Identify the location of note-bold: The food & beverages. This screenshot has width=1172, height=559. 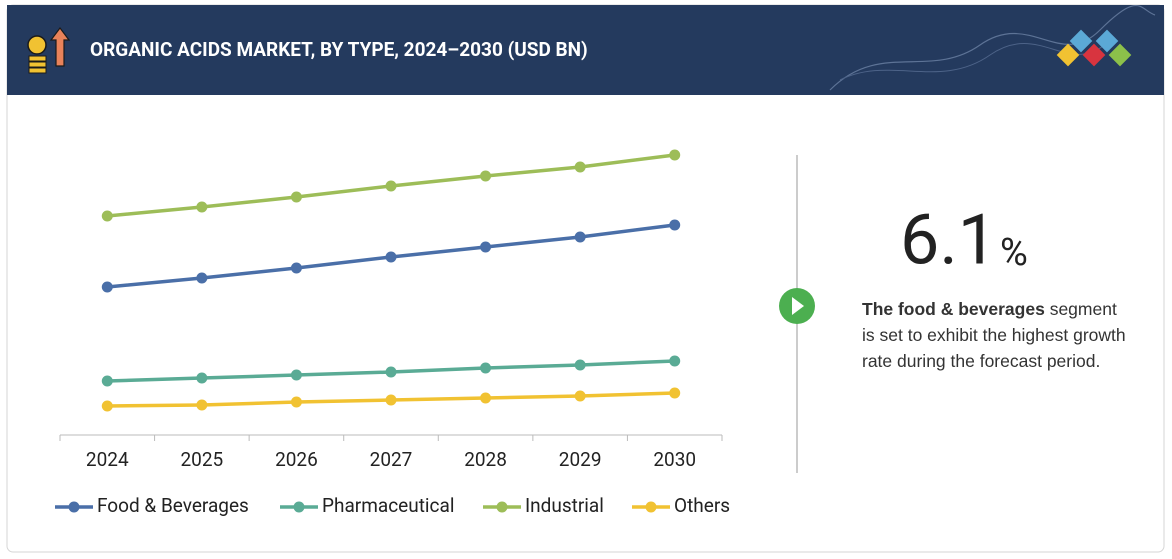
(953, 309).